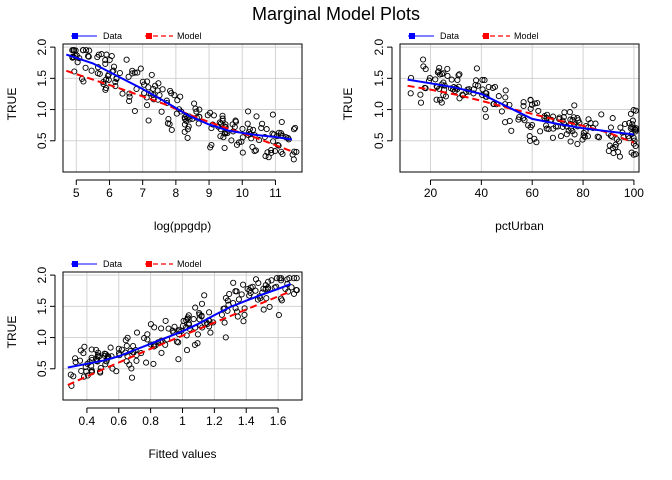  Describe the element at coordinates (182, 421) in the screenshot. I see `x-tick-label: 1` at that location.